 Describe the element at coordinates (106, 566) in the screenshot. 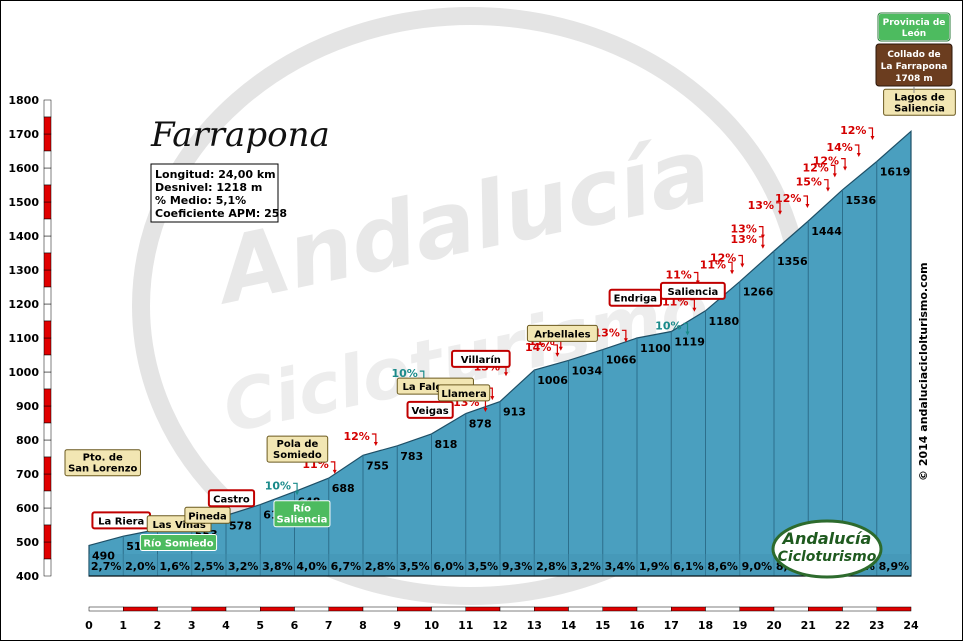

I see `km-gradient-label: 2,7%` at that location.